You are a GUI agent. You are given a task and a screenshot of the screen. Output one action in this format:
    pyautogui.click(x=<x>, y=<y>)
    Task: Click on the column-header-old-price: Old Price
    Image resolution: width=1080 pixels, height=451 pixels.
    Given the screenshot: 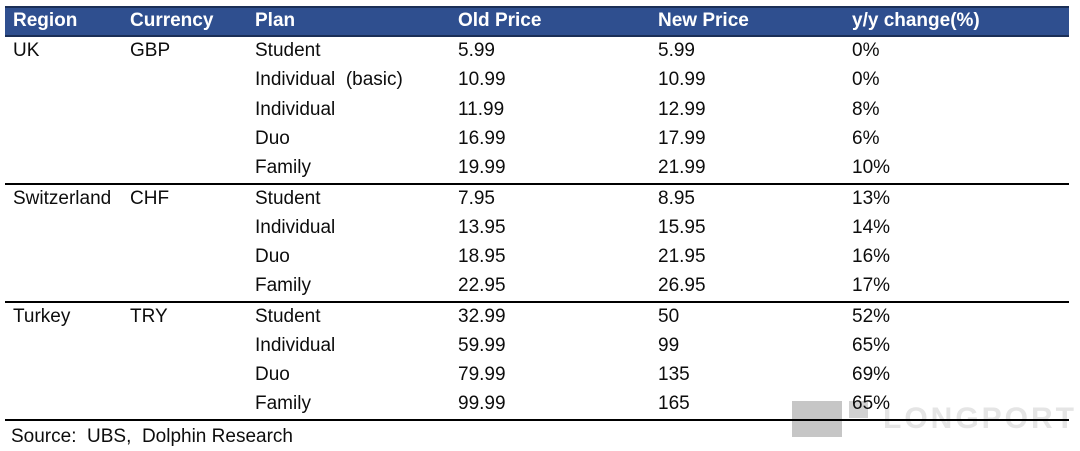 What is the action you would take?
    pyautogui.click(x=550, y=21)
    